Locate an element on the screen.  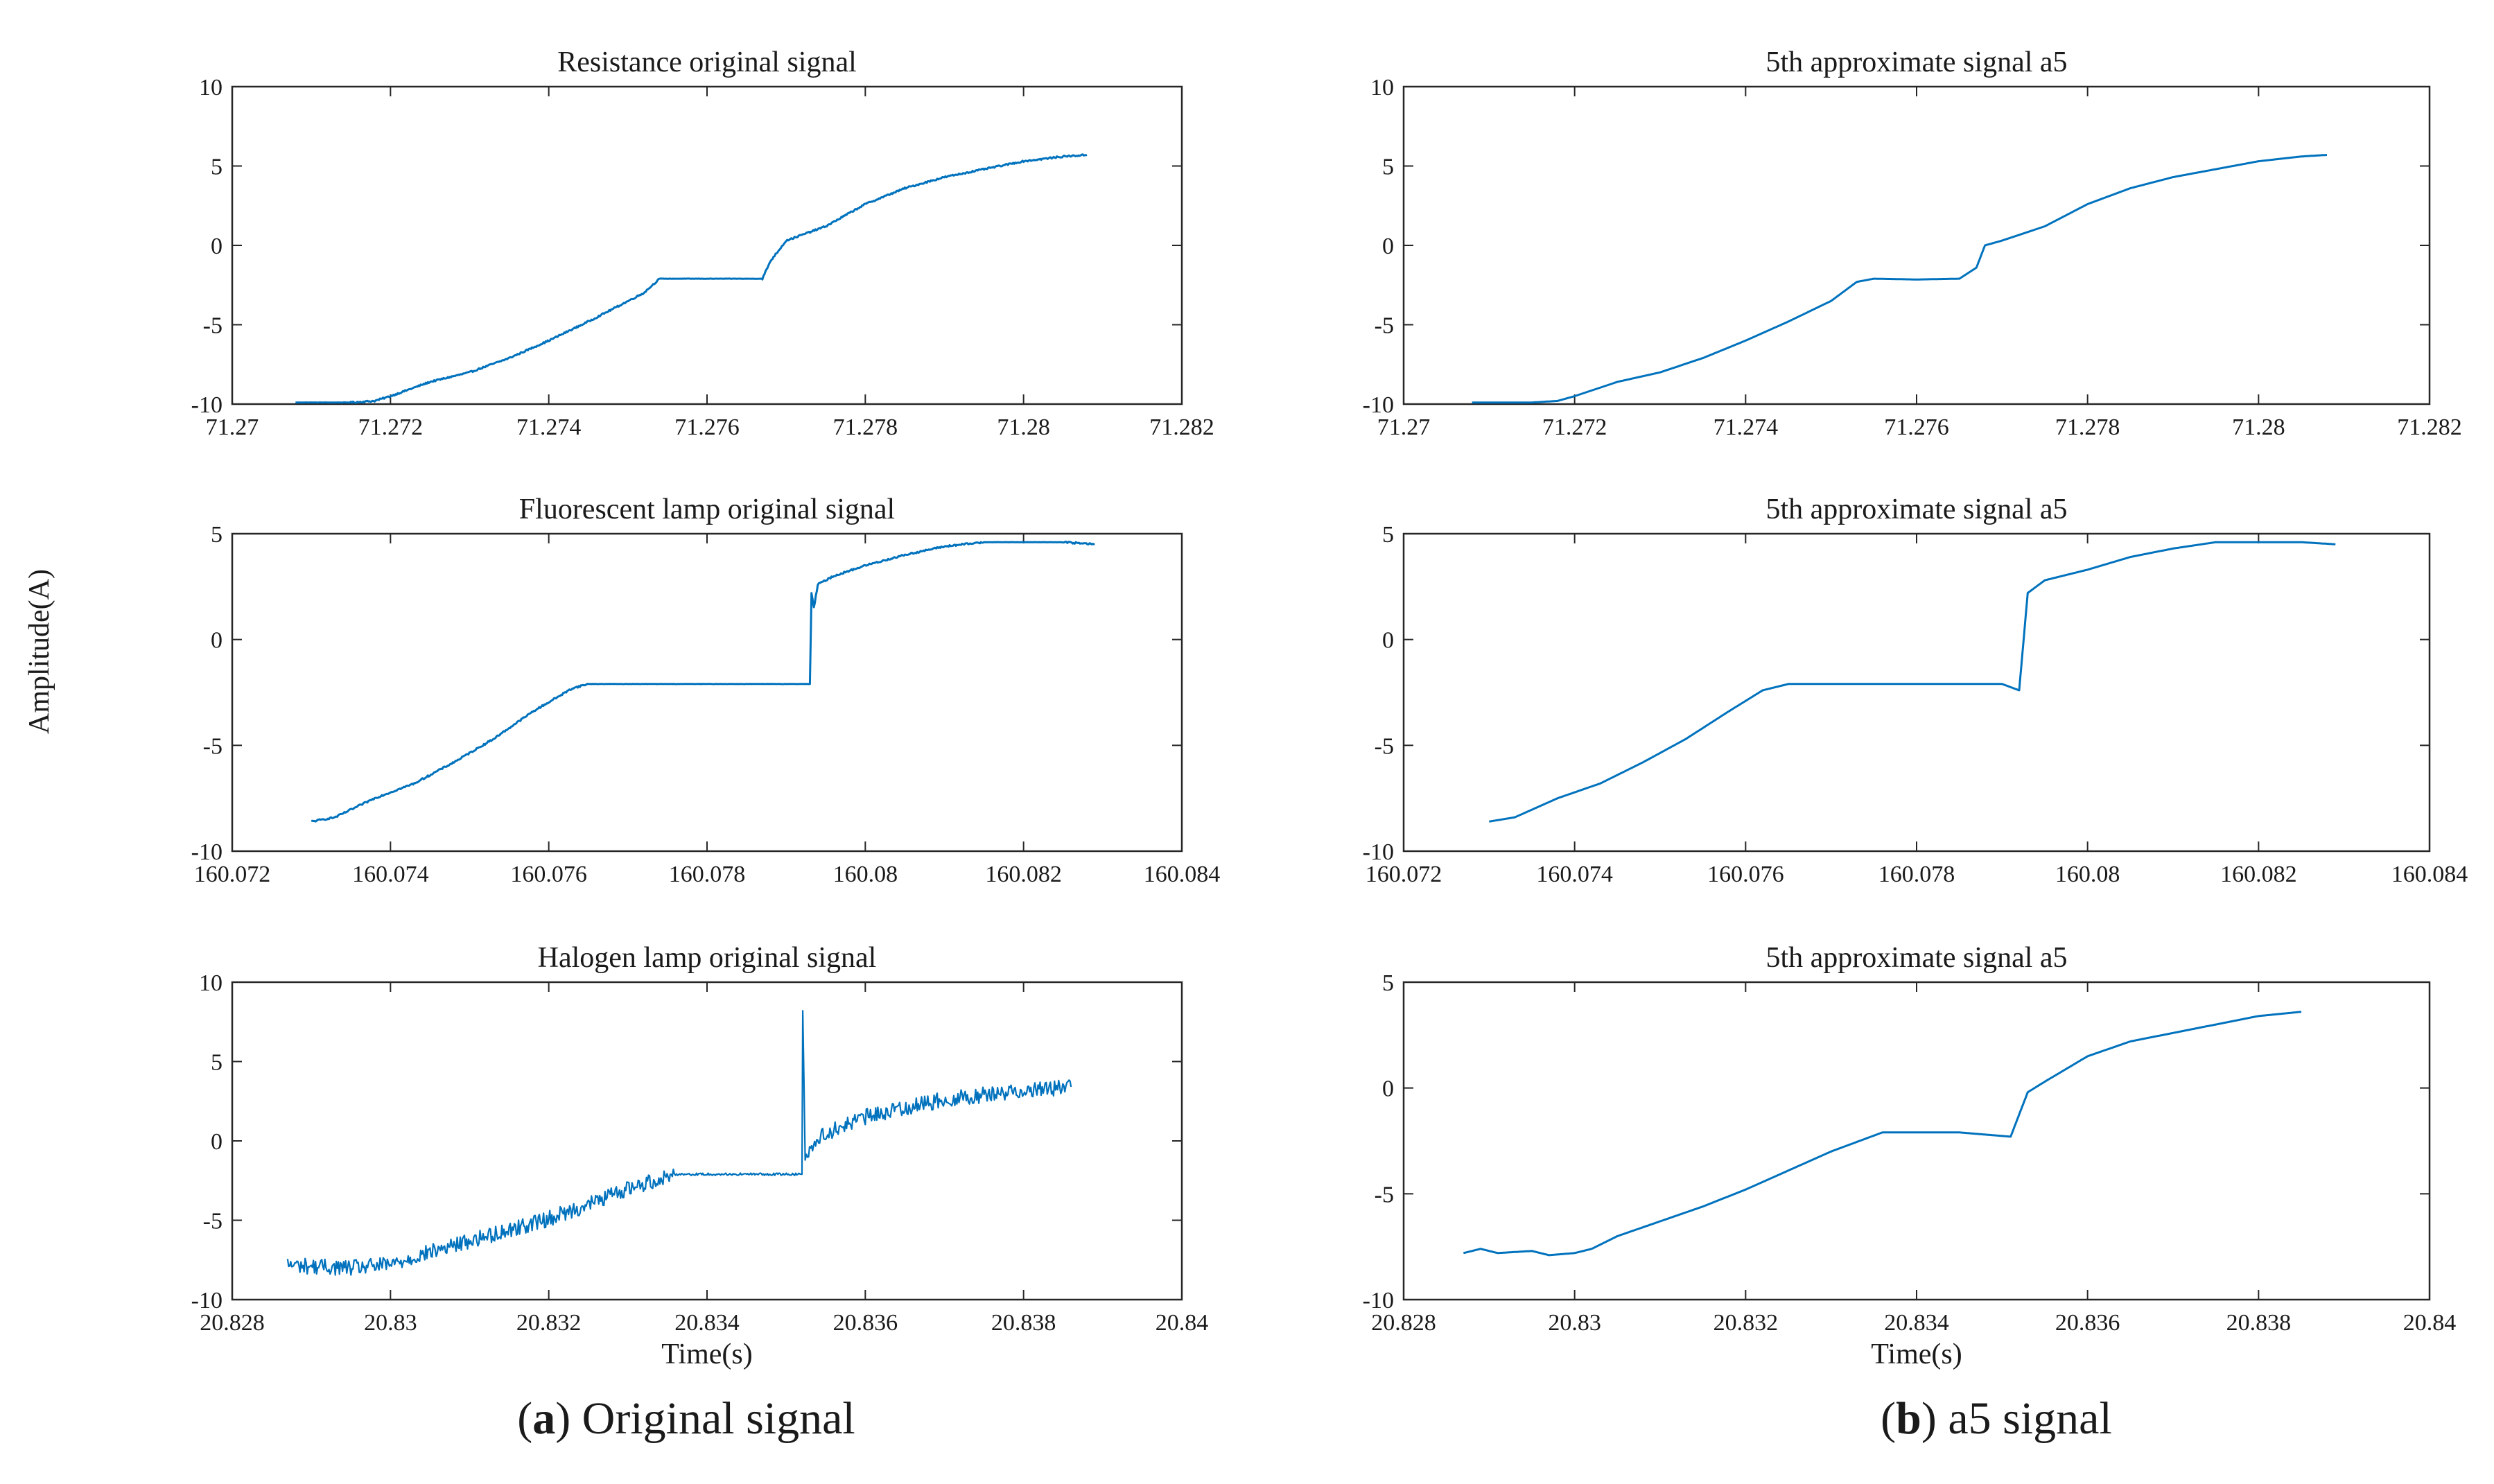
caption-a-label: a is located at coordinates (543, 1418).